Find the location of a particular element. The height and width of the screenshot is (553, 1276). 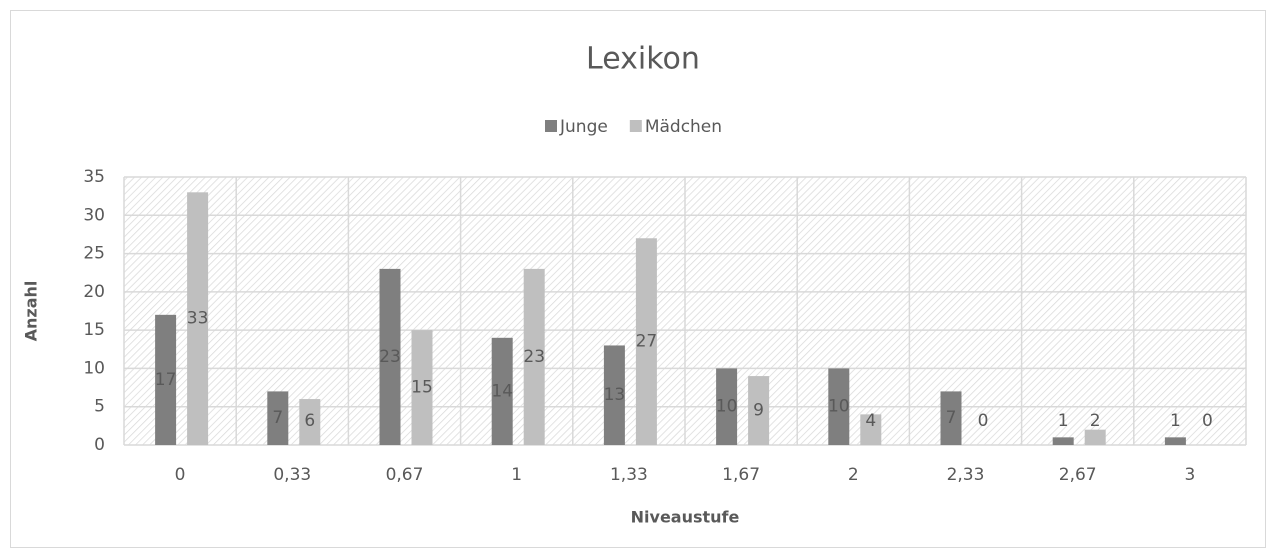

x-tick-label: 0,67 is located at coordinates (405, 475).